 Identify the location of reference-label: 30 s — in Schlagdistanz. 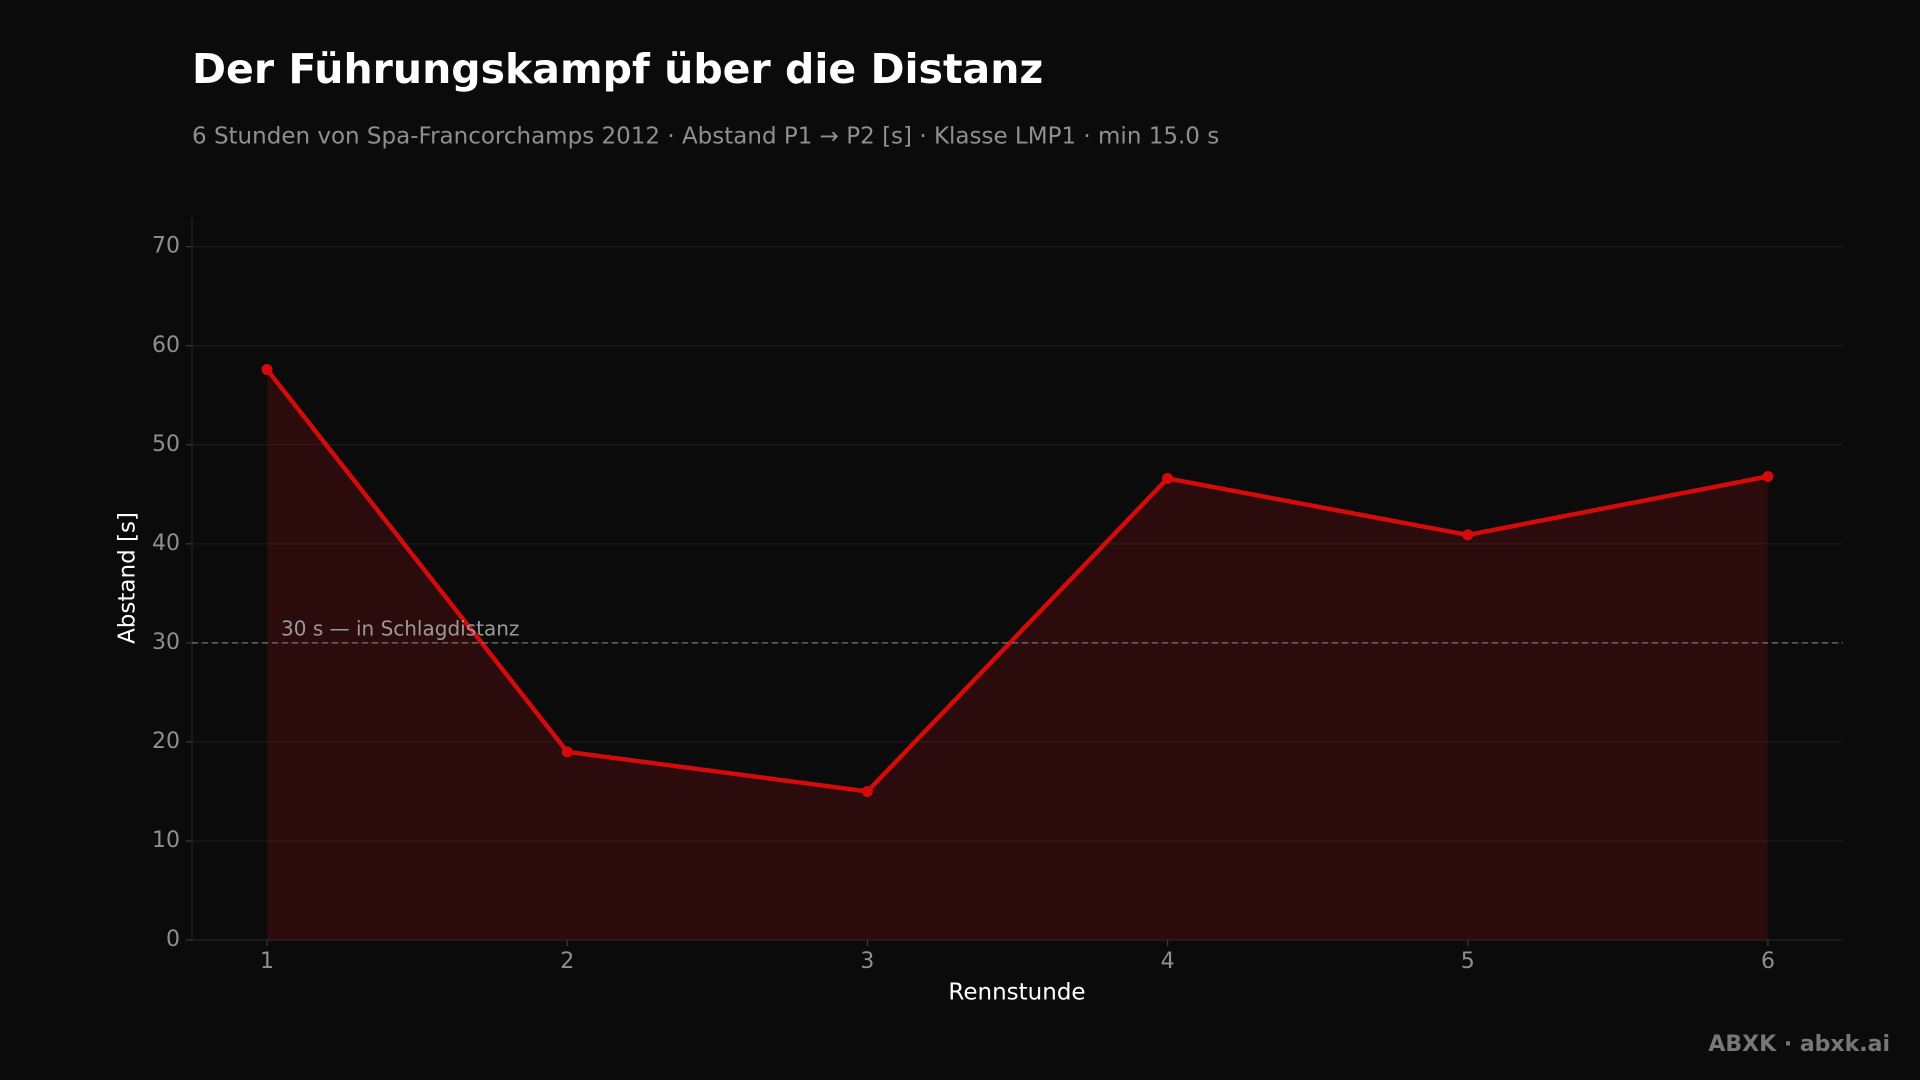
(400, 628).